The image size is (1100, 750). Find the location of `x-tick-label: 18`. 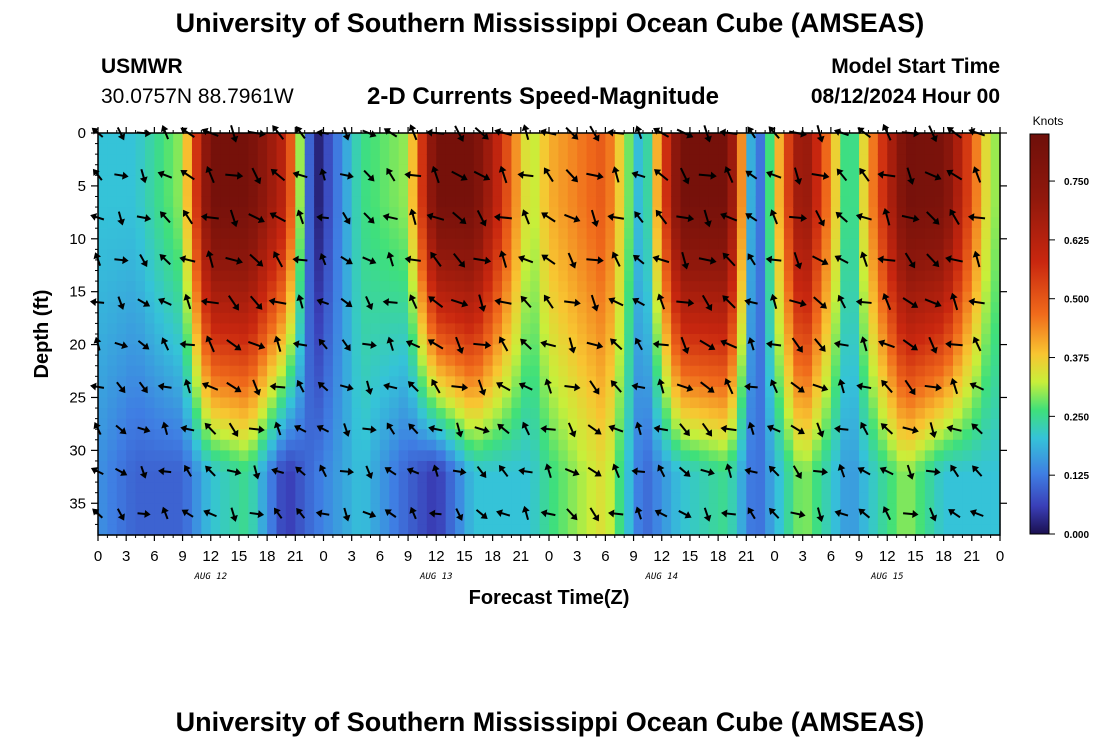

x-tick-label: 18 is located at coordinates (267, 556).